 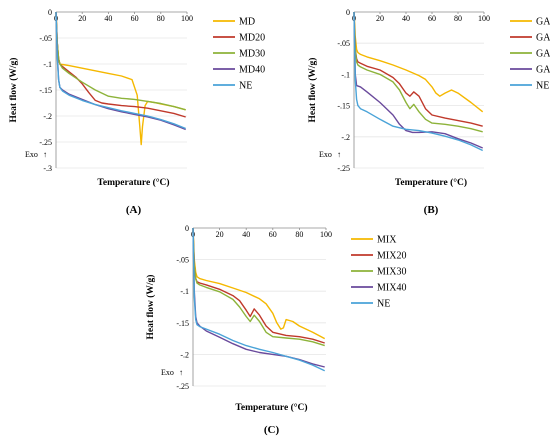 I want to click on series-line-ga20, so click(x=418, y=69).